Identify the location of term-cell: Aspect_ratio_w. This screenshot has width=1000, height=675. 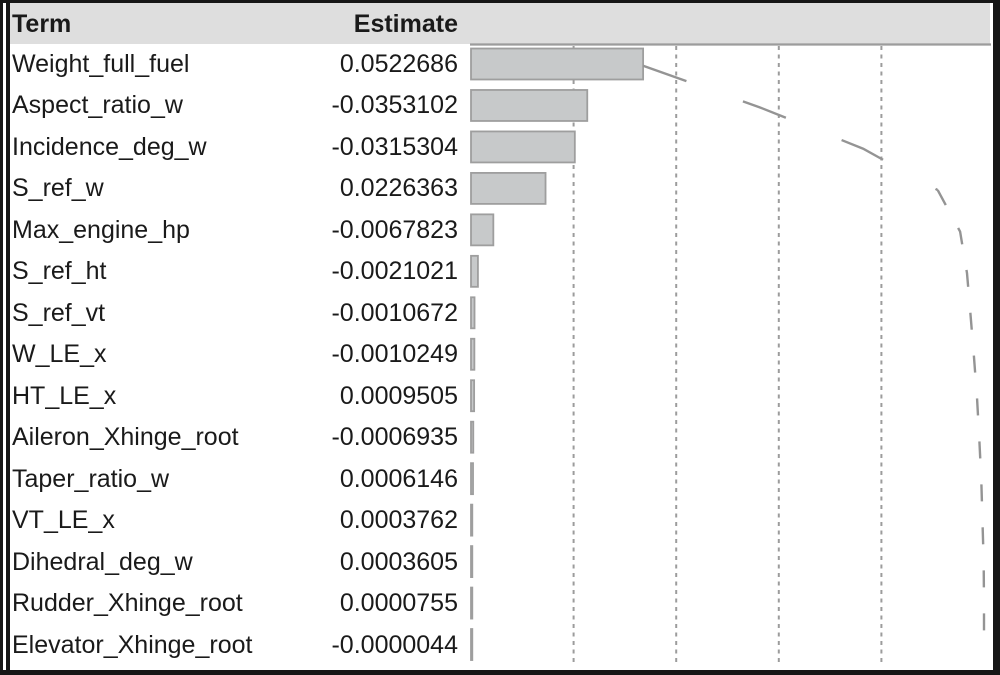
(97, 105).